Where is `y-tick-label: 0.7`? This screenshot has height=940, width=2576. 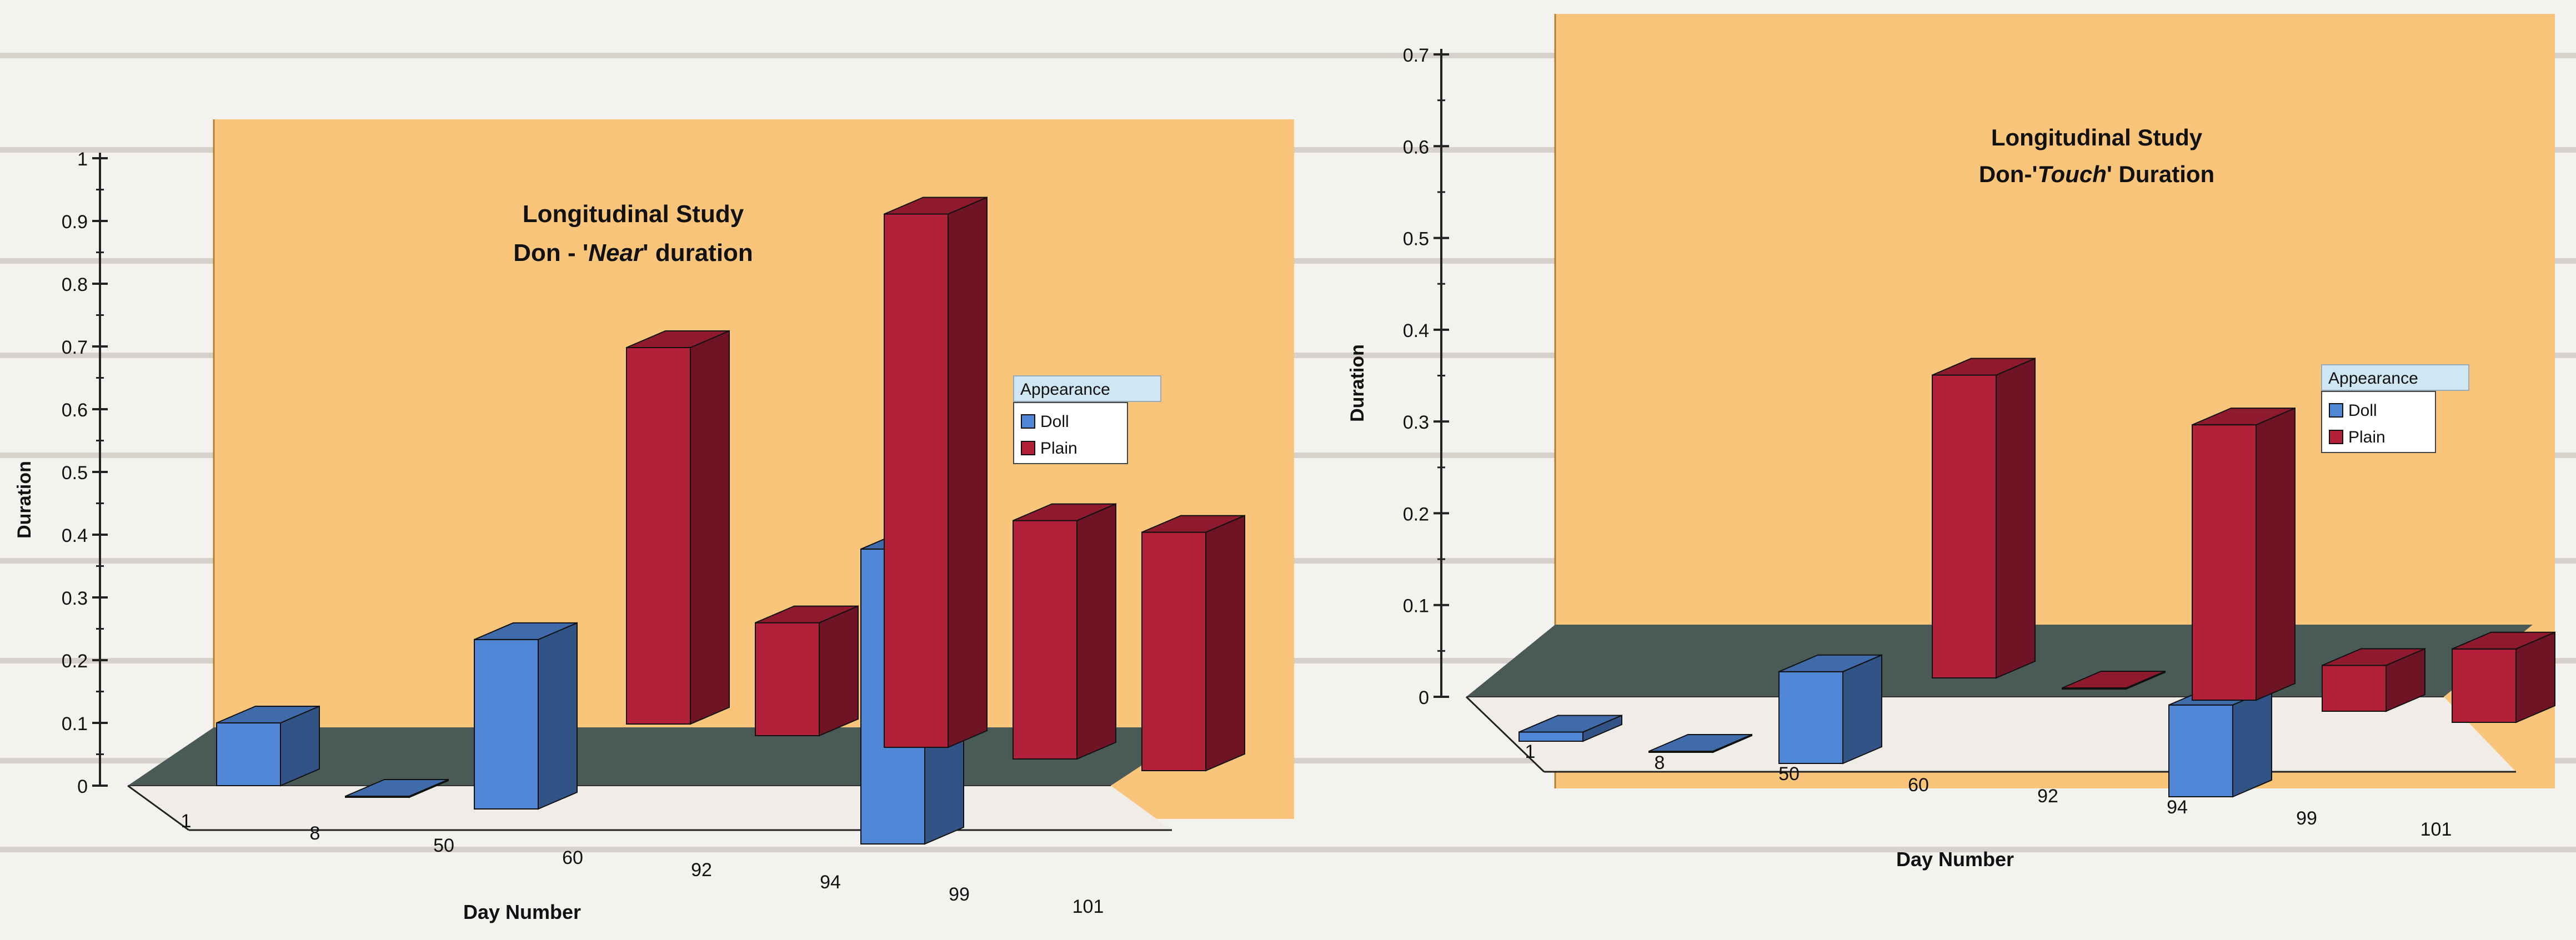
y-tick-label: 0.7 is located at coordinates (1416, 55).